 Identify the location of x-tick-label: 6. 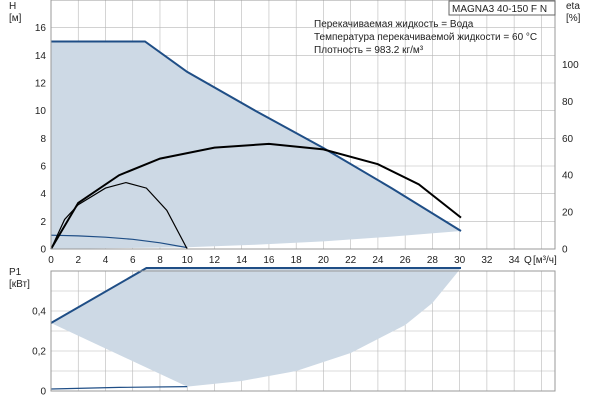
(133, 260).